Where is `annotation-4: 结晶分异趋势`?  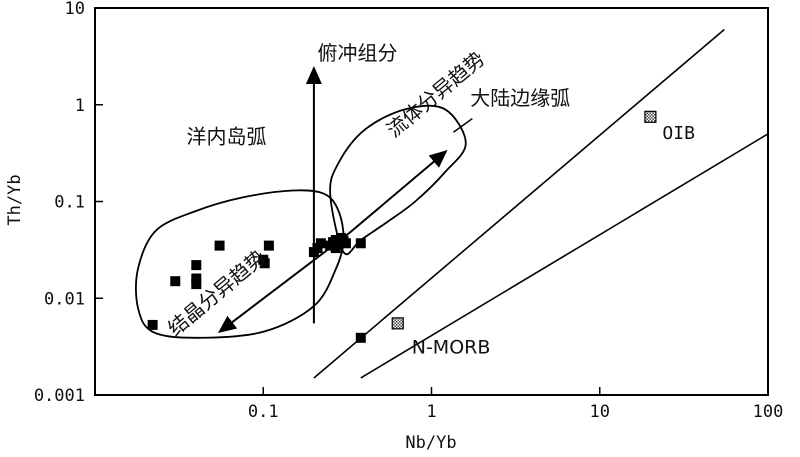
annotation-4: 结晶分异趋势 is located at coordinates (216, 293).